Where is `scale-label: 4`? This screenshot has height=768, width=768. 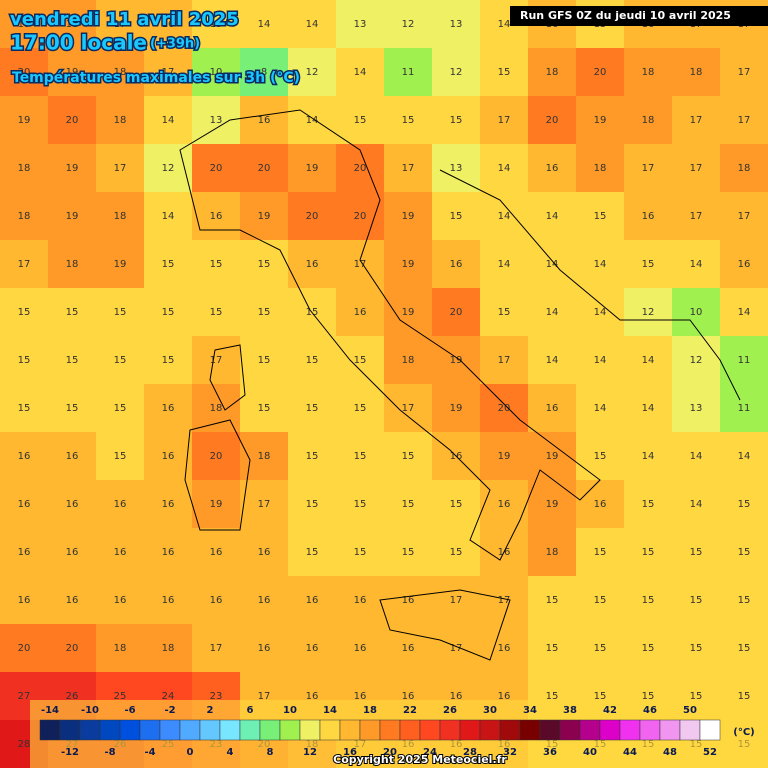 scale-label: 4 is located at coordinates (230, 752).